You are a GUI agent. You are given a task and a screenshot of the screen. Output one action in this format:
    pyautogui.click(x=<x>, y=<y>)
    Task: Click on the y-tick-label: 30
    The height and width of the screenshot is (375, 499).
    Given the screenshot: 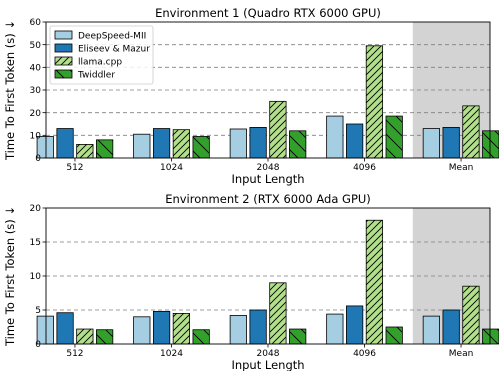 What is the action you would take?
    pyautogui.click(x=36, y=91)
    